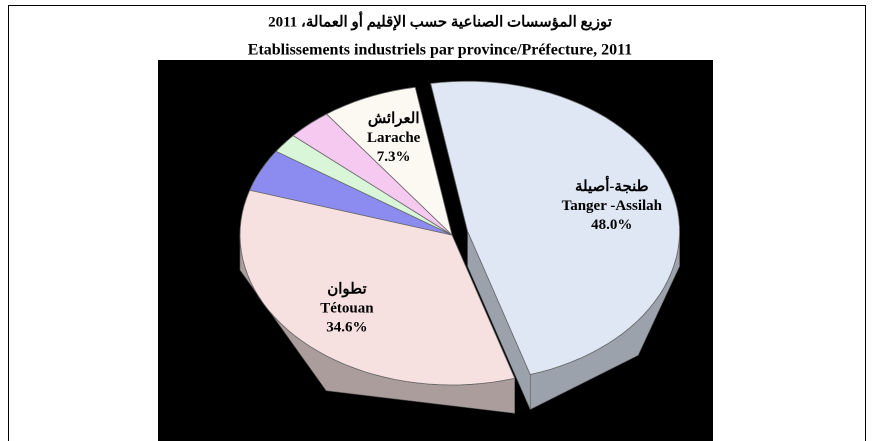 Image resolution: width=874 pixels, height=441 pixels. What do you see at coordinates (611, 225) in the screenshot?
I see `value-label: 48.0%` at bounding box center [611, 225].